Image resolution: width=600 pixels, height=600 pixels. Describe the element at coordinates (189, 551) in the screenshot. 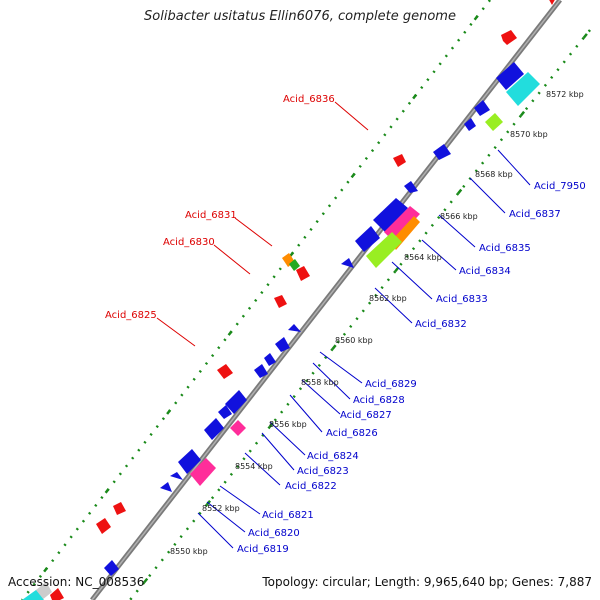

I see `tick-label: 8550 kbp` at that location.